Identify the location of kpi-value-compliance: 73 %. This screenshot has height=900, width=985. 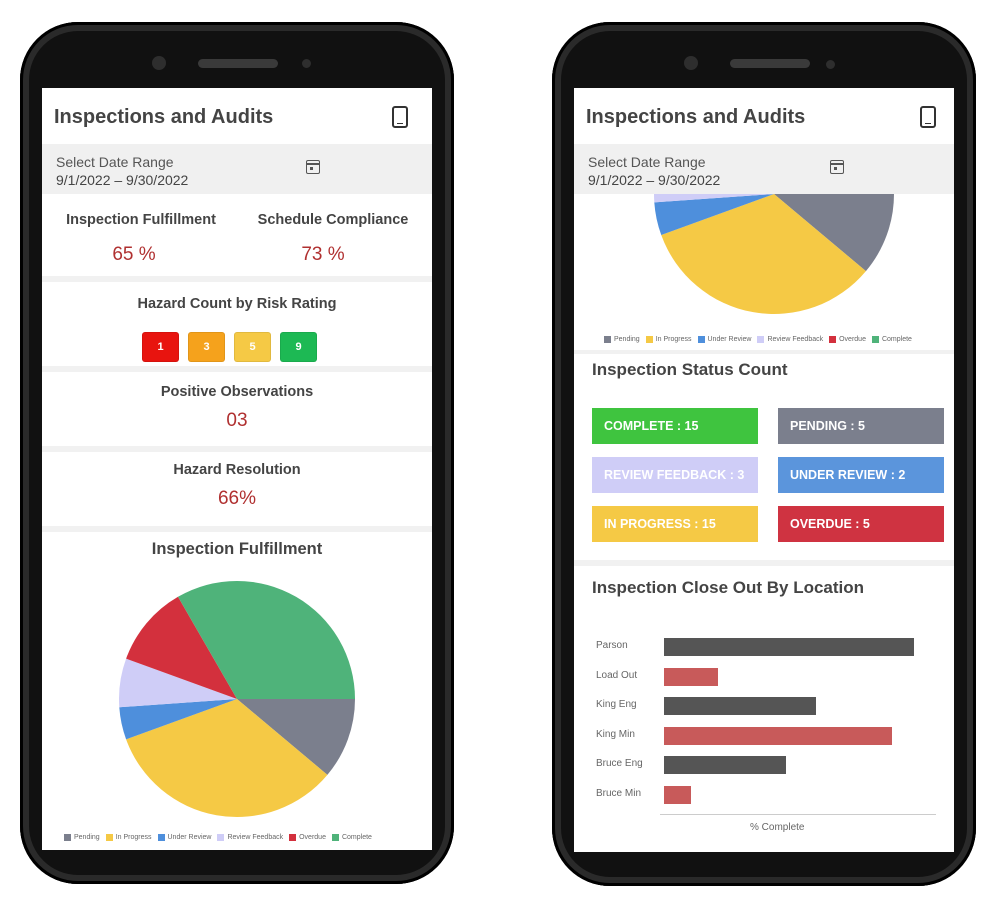
(323, 254).